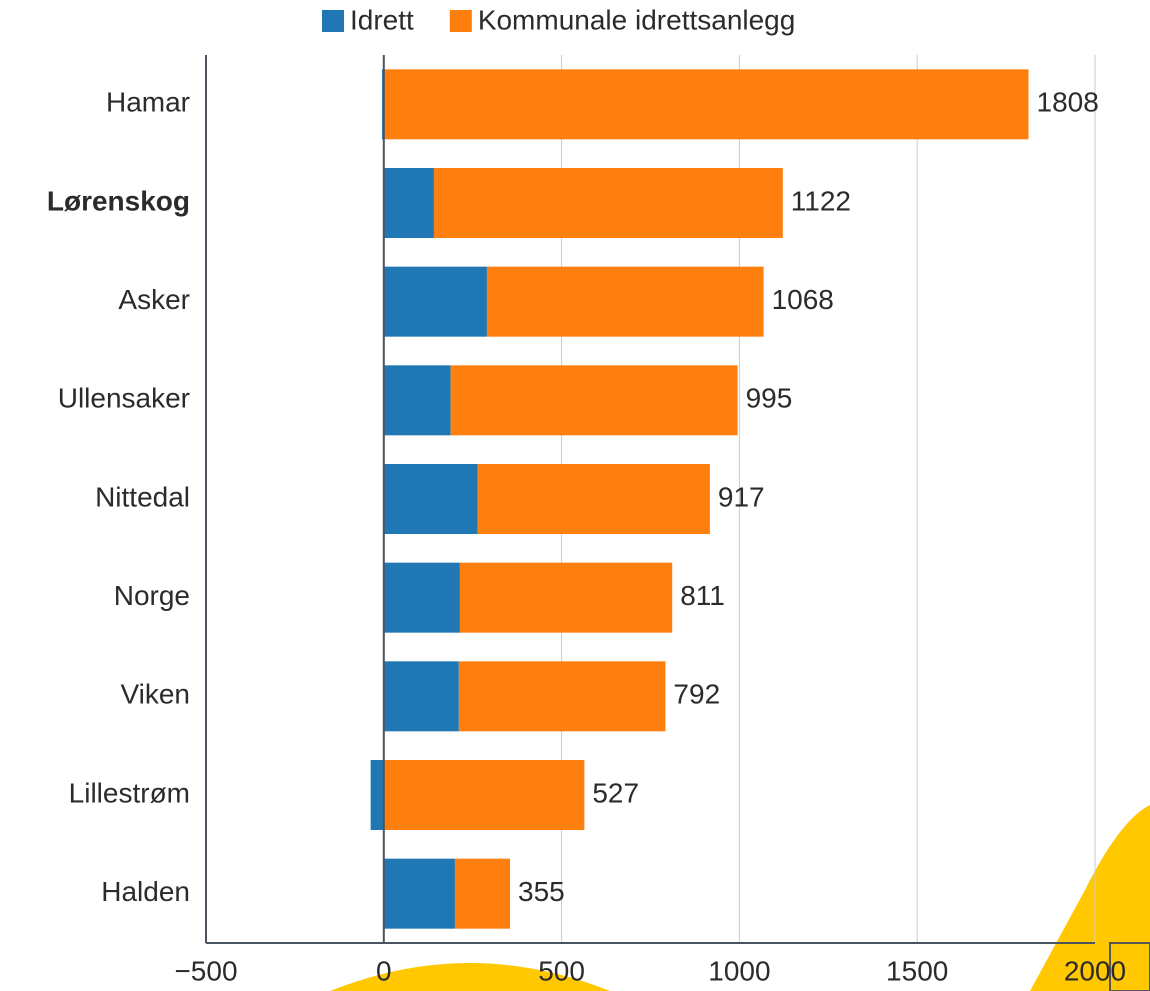 The image size is (1150, 991). Describe the element at coordinates (561, 970) in the screenshot. I see `x-tick-label: 500` at that location.